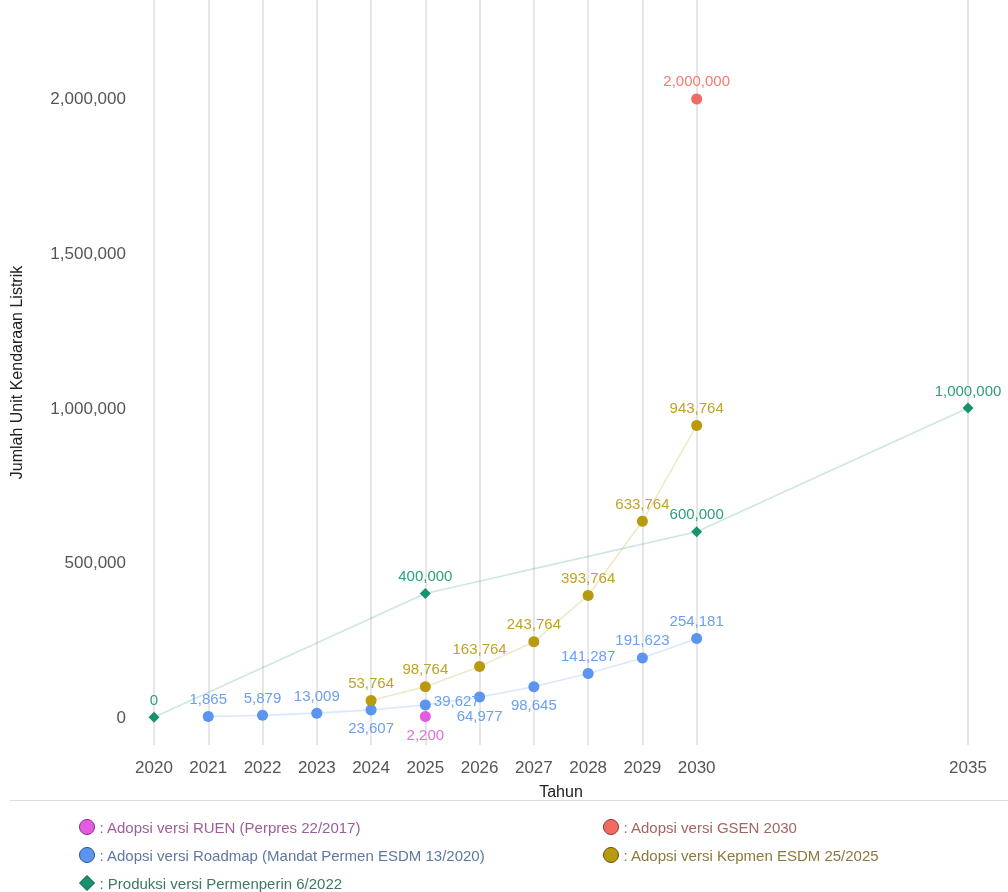 The width and height of the screenshot is (1008, 892). What do you see at coordinates (751, 855) in the screenshot?
I see `legend-label: : Adopsi versi Kepmen ESDM 25/2025` at bounding box center [751, 855].